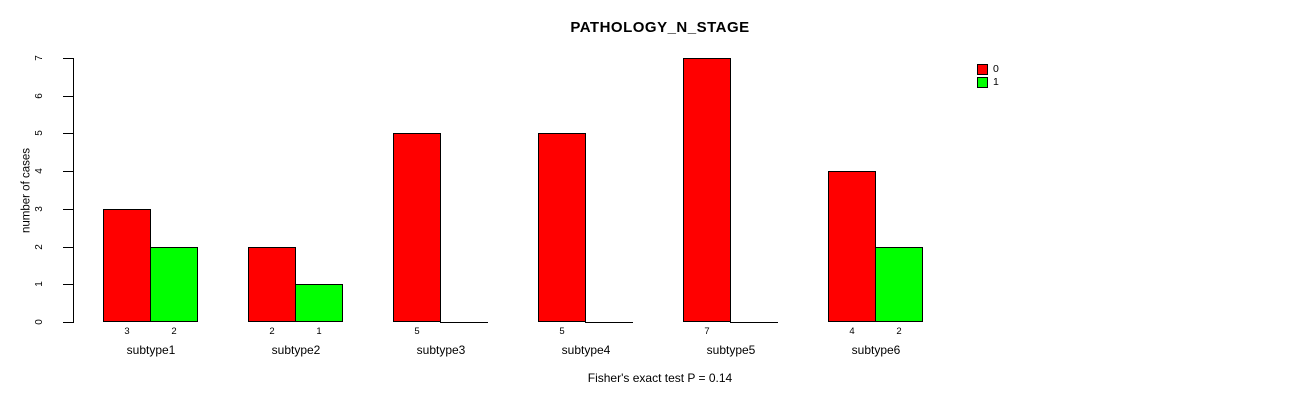  Describe the element at coordinates (39, 322) in the screenshot. I see `y-axis-tick-label: 0` at that location.